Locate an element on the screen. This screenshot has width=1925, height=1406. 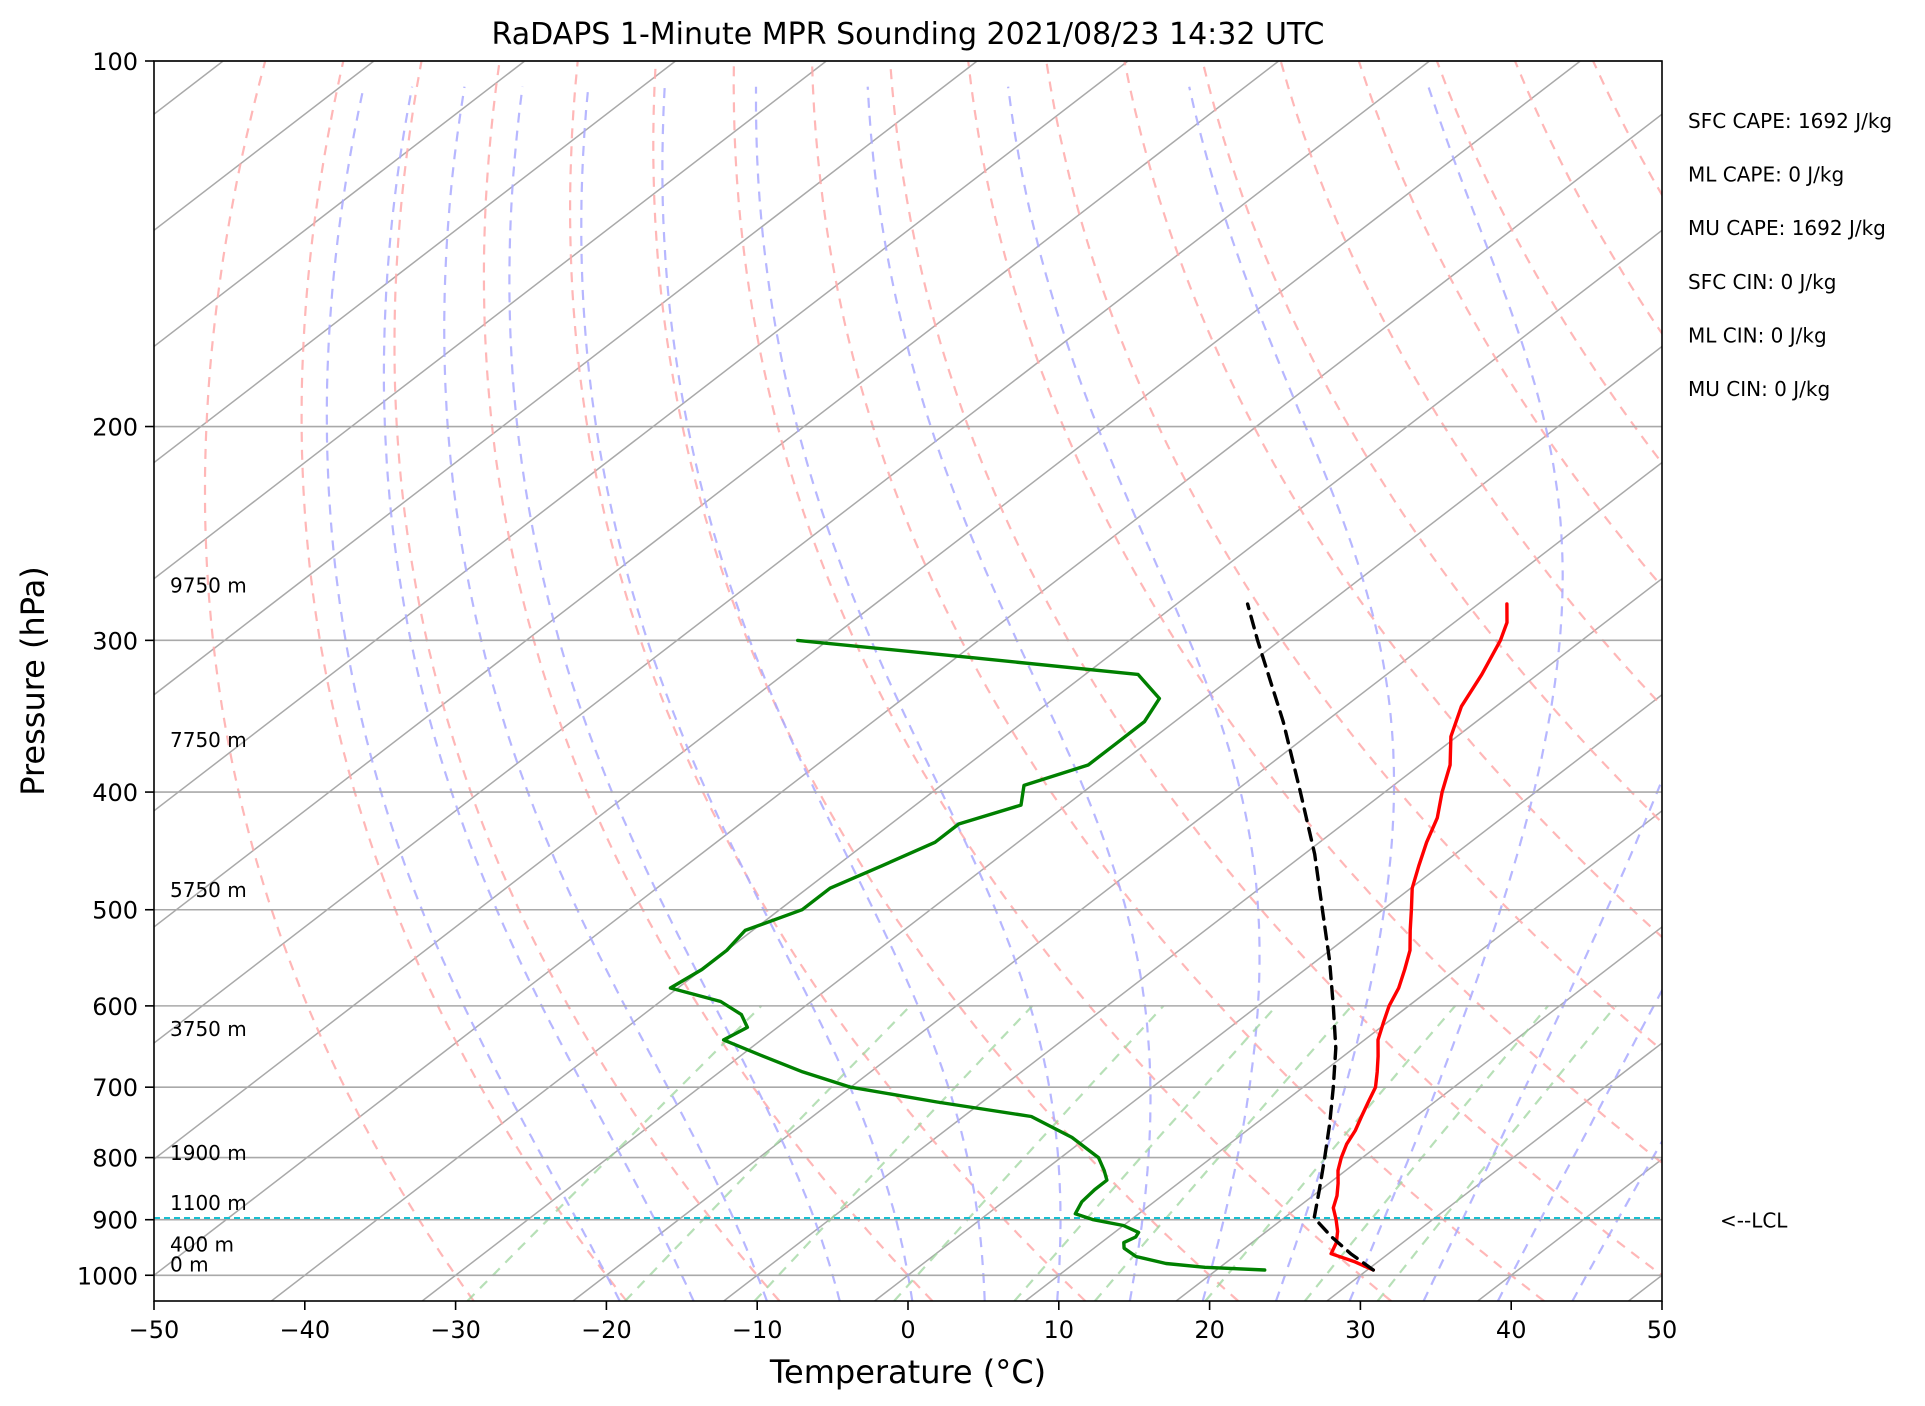
temperature-profile-line is located at coordinates (1419, 937).